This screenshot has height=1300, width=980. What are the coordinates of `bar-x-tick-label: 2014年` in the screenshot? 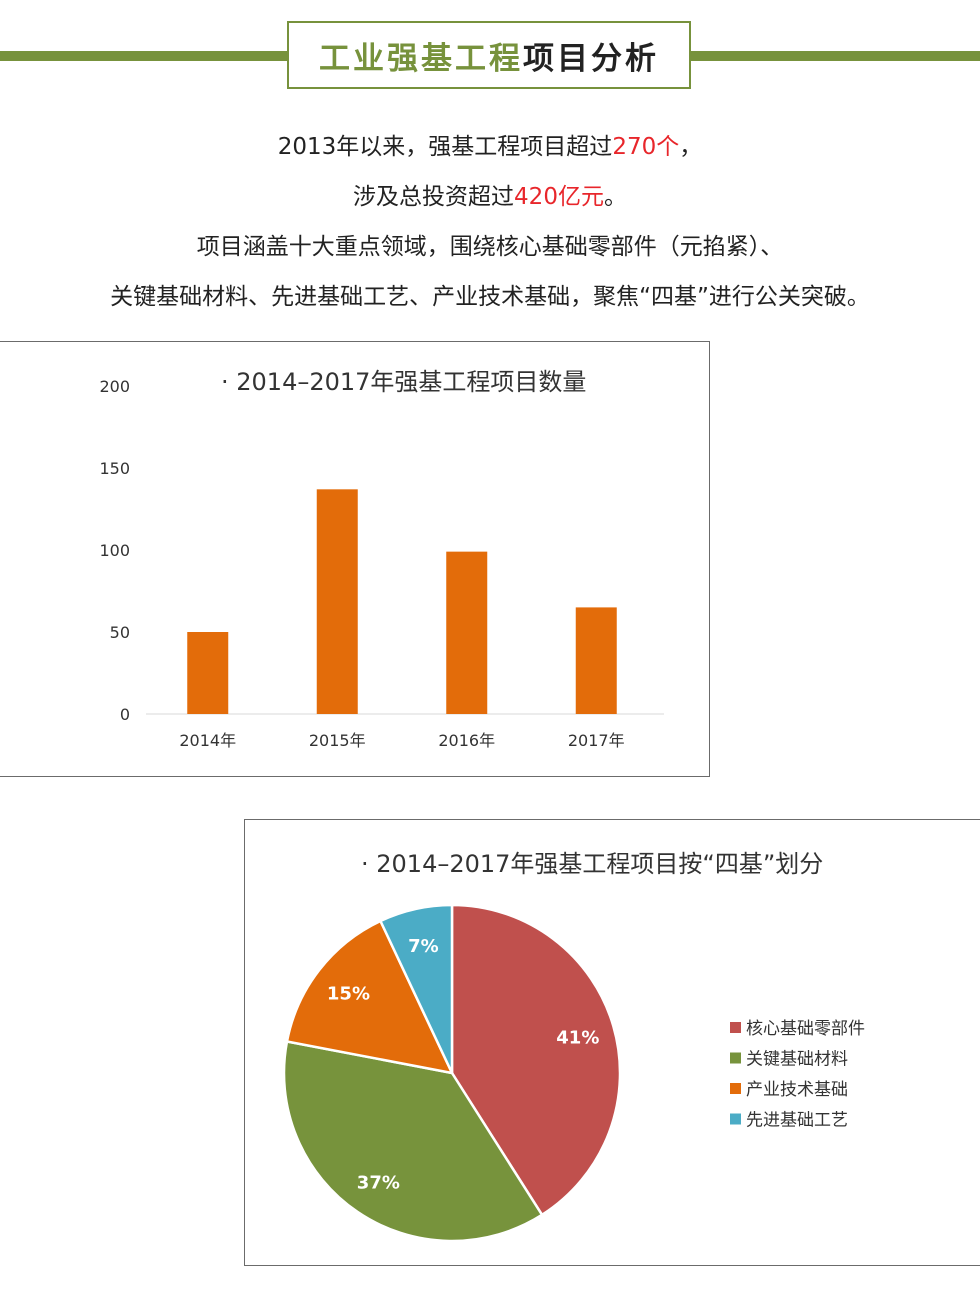 It's located at (207, 740).